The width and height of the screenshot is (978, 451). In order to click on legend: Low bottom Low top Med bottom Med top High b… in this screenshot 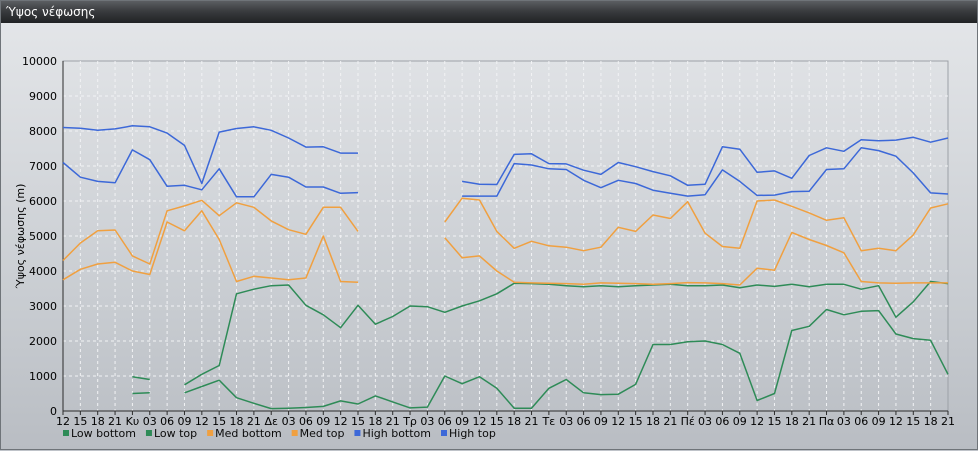, I will do `click(279, 433)`.